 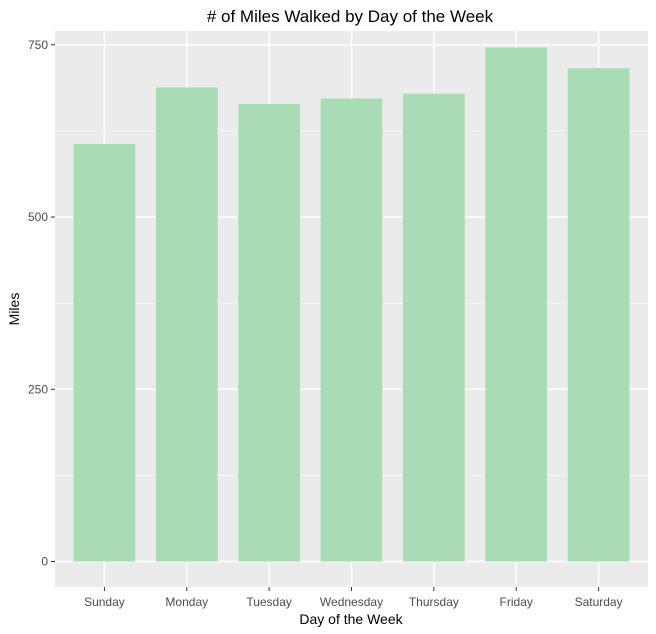 I want to click on x-tick-label: Sunday, so click(x=104, y=602).